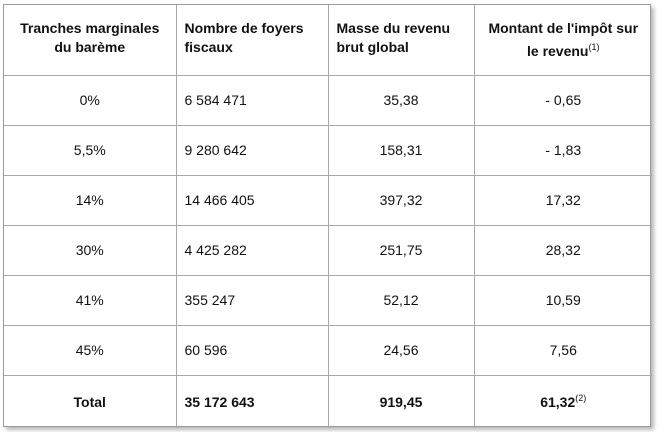  What do you see at coordinates (401, 100) in the screenshot?
I see `cell-masse: 35,38` at bounding box center [401, 100].